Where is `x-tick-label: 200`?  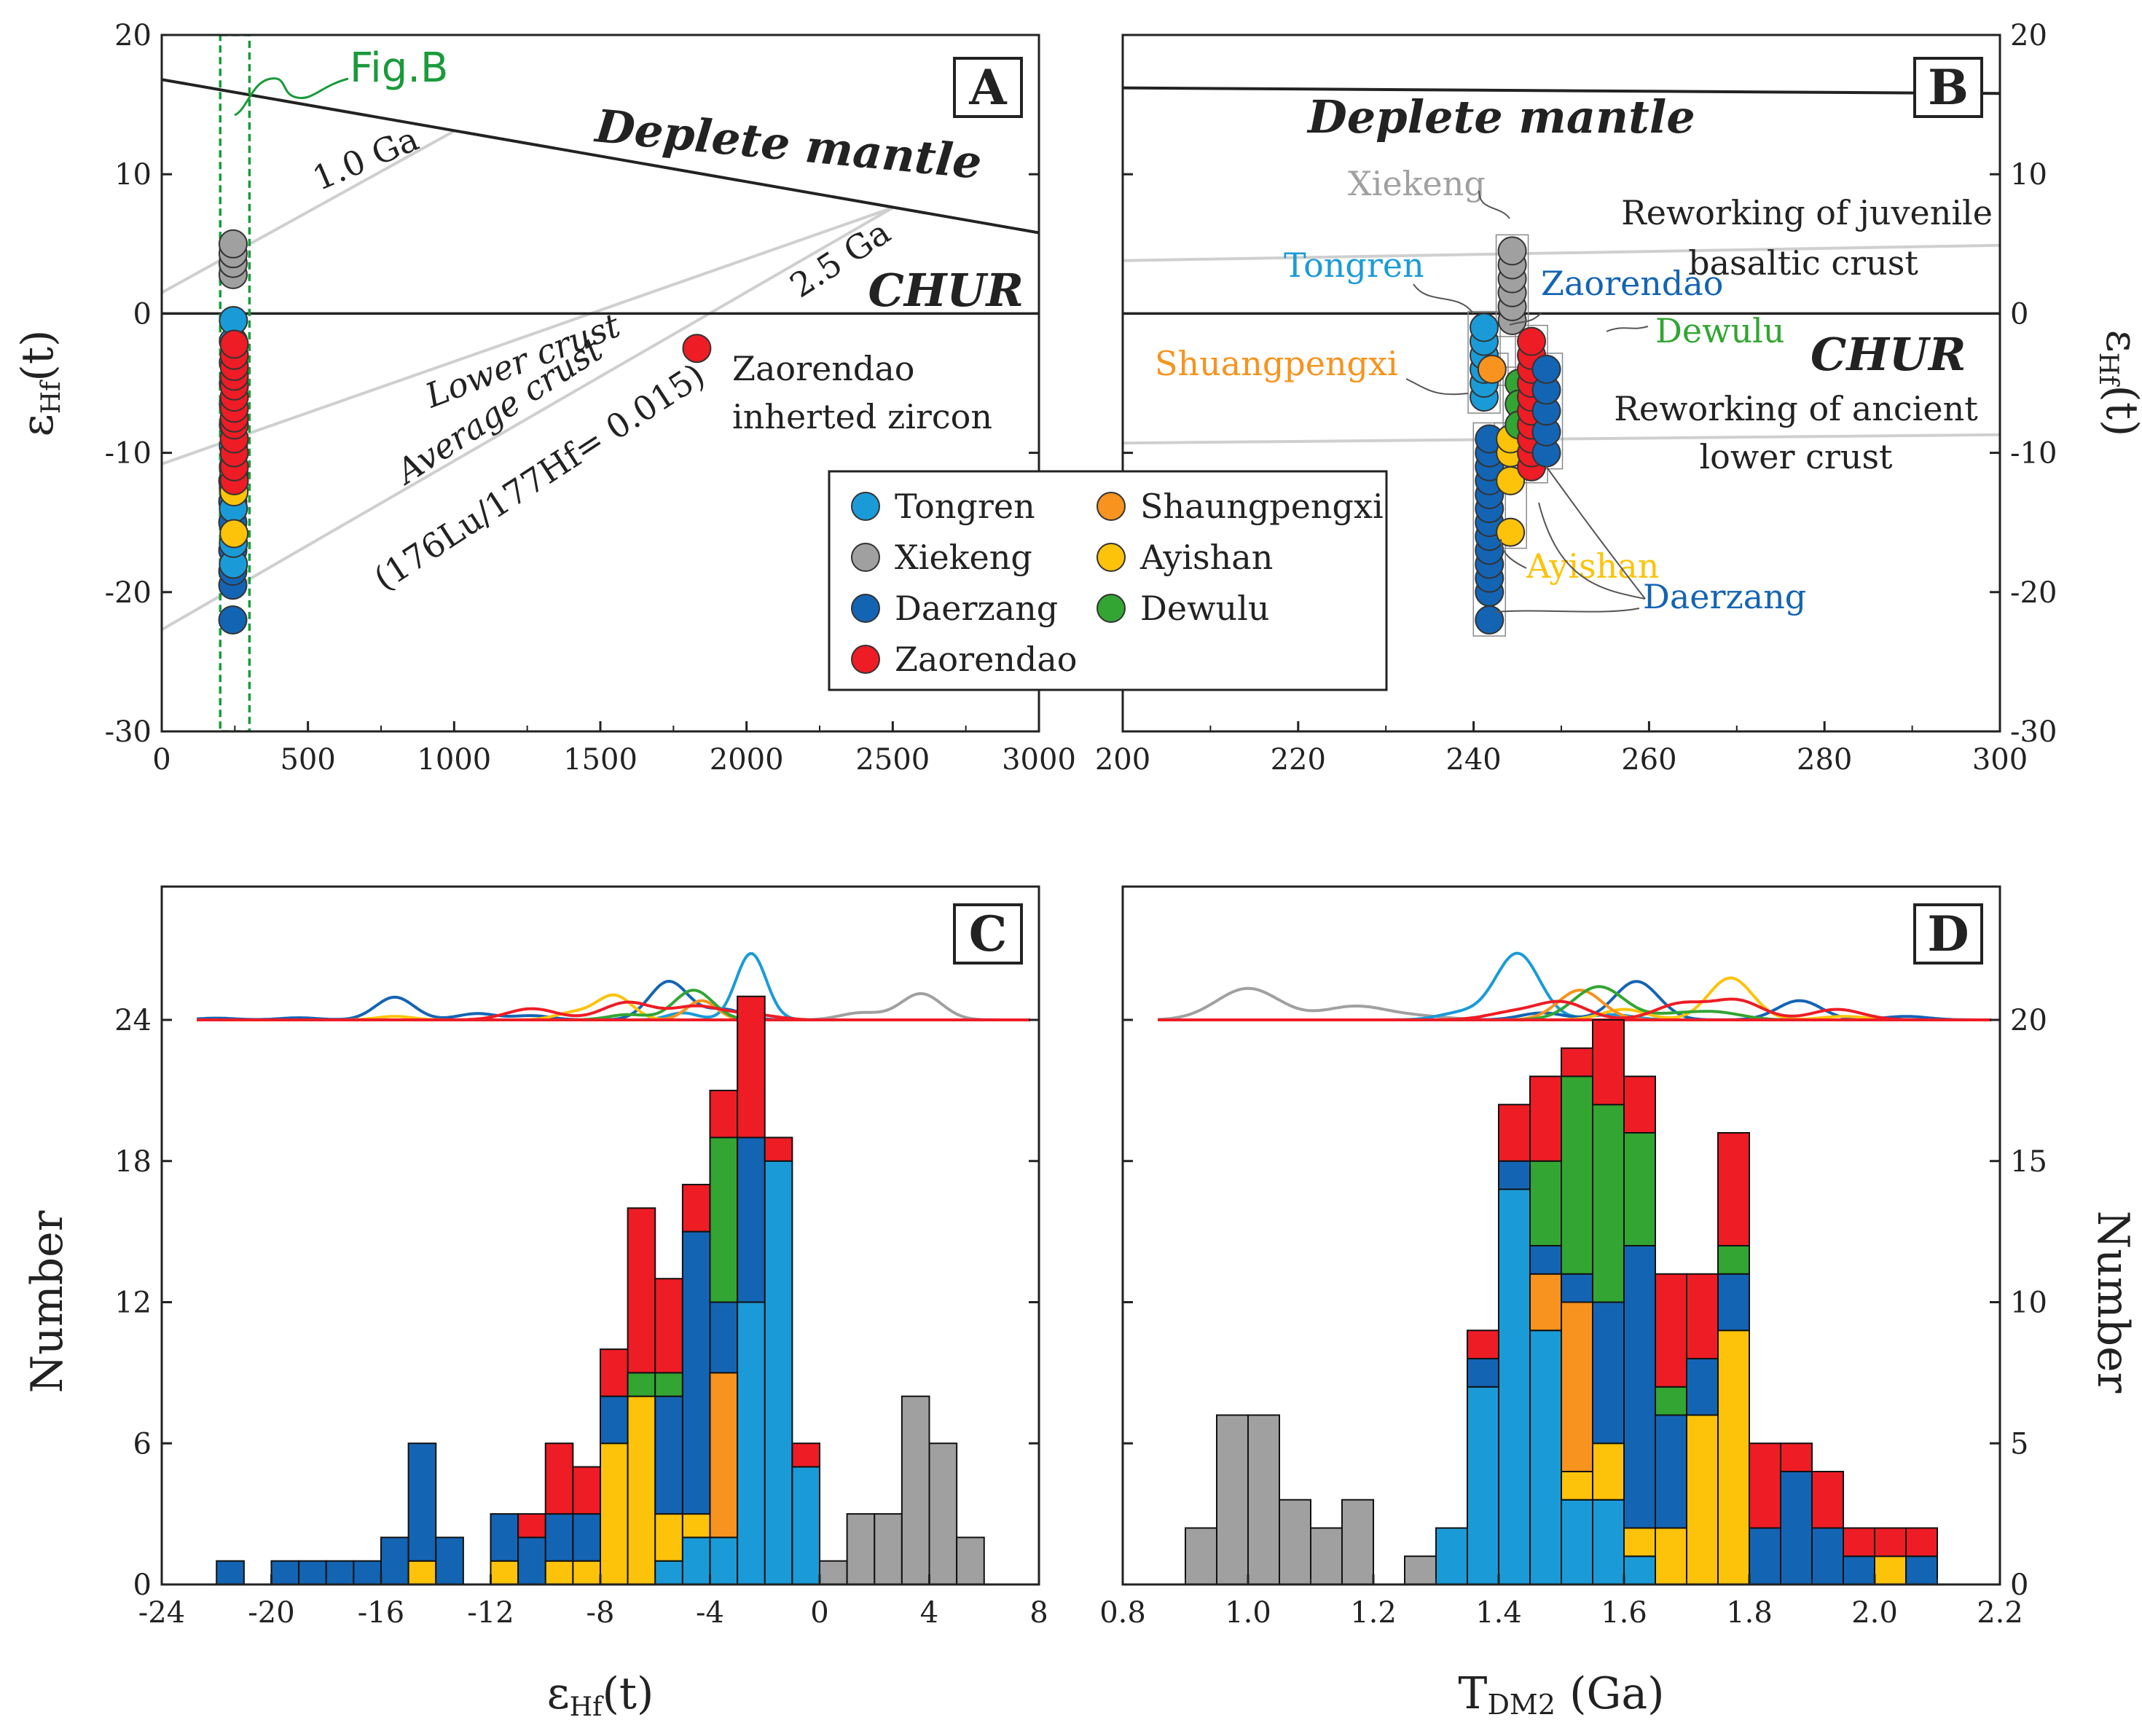 x-tick-label: 200 is located at coordinates (1122, 760).